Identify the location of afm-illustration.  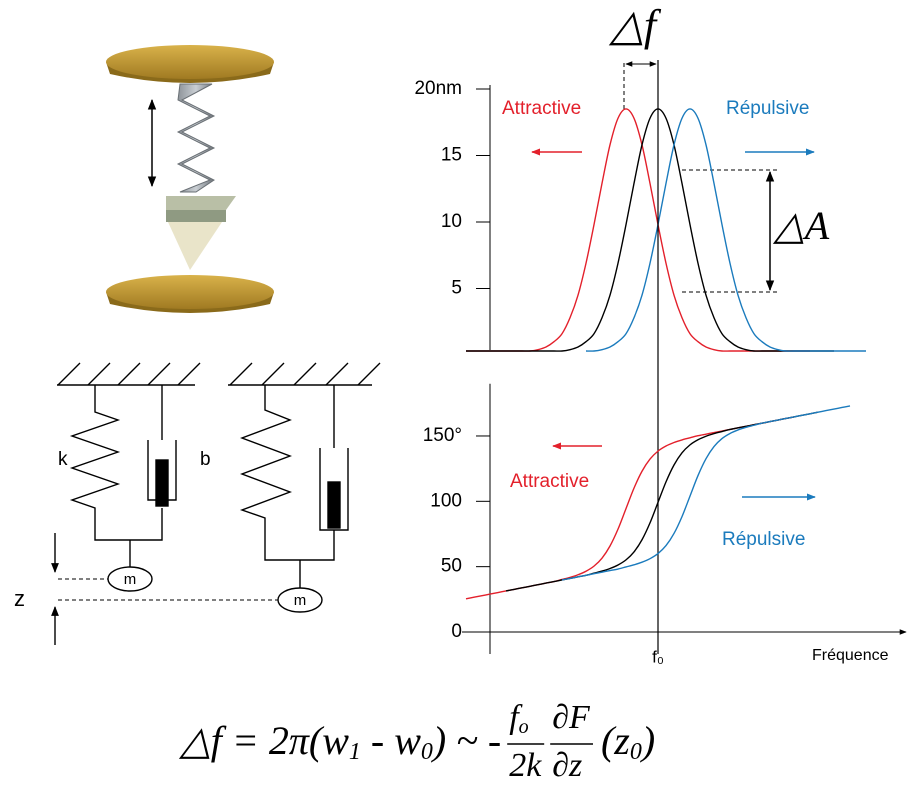
(190, 179).